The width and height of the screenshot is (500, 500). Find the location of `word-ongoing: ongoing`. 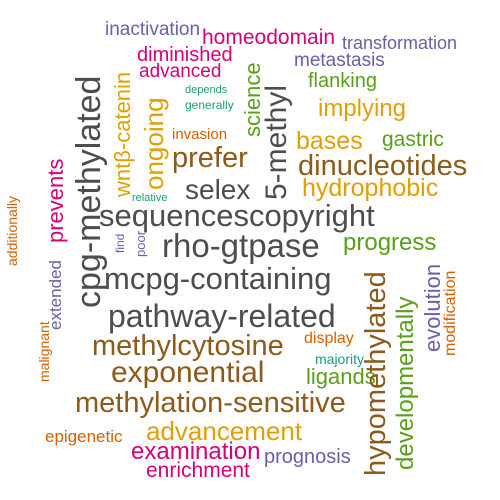

word-ongoing: ongoing is located at coordinates (154, 143).